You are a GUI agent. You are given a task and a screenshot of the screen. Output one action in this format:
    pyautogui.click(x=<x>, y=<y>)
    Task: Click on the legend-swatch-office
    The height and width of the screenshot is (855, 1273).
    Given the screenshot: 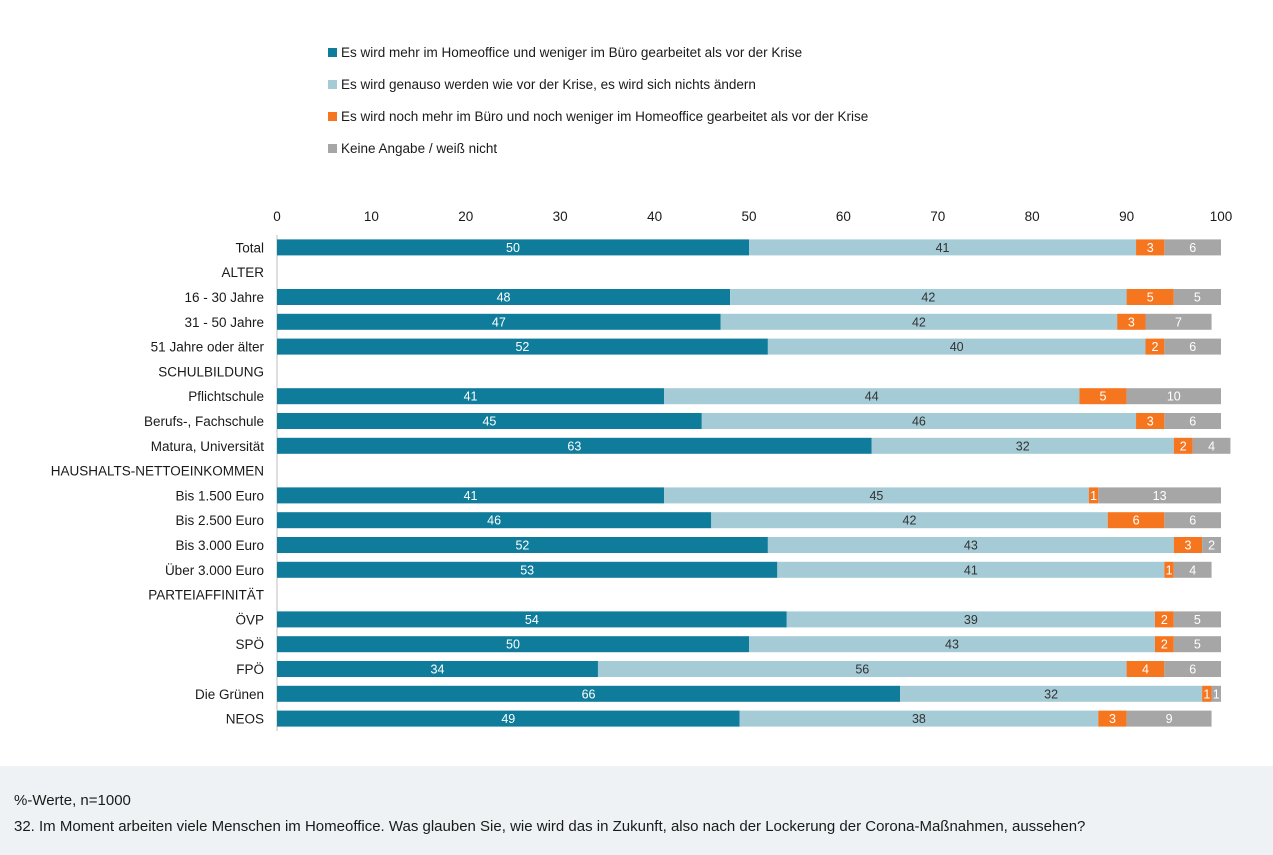 What is the action you would take?
    pyautogui.click(x=332, y=116)
    